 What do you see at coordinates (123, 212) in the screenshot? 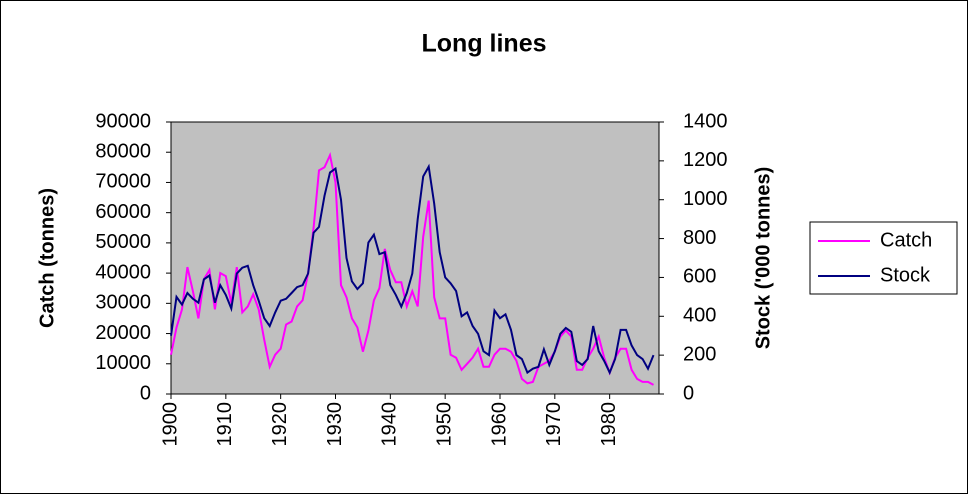
I see `y-tick-label: 60000` at bounding box center [123, 212].